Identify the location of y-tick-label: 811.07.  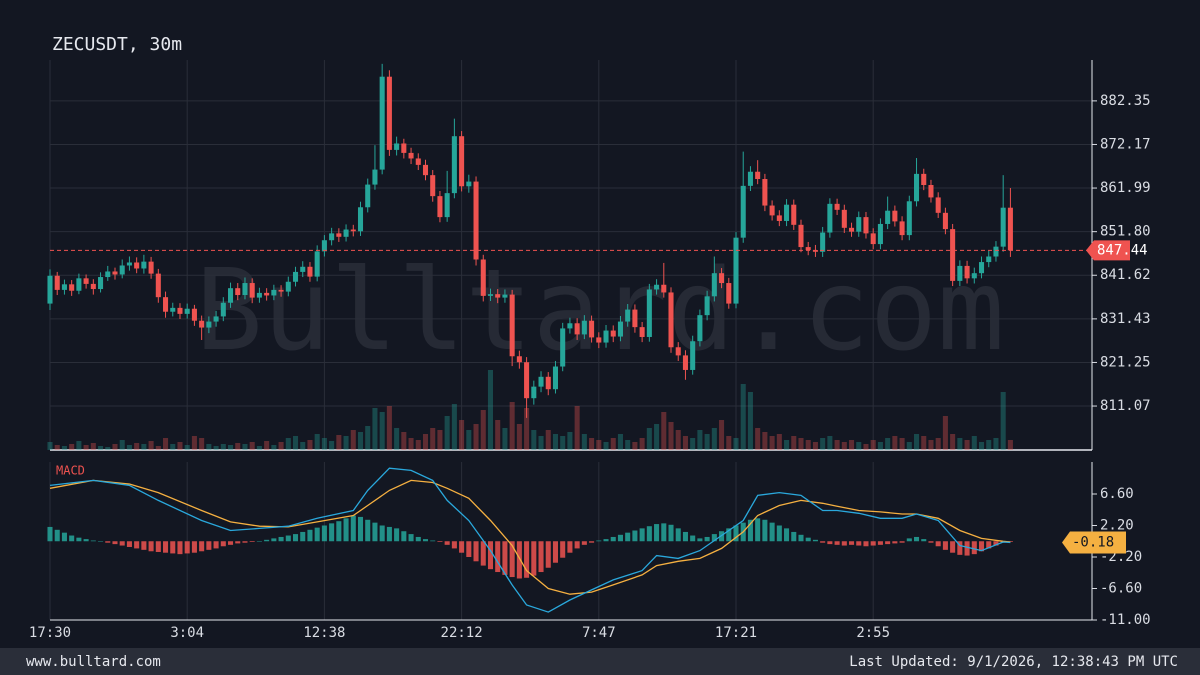
(1125, 406).